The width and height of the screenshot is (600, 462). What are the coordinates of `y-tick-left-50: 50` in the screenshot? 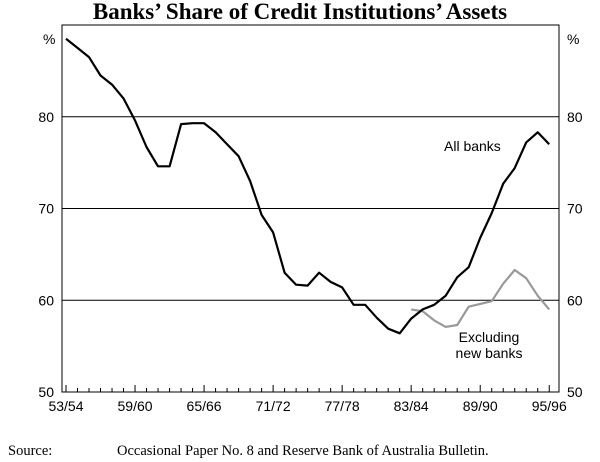 It's located at (46, 392).